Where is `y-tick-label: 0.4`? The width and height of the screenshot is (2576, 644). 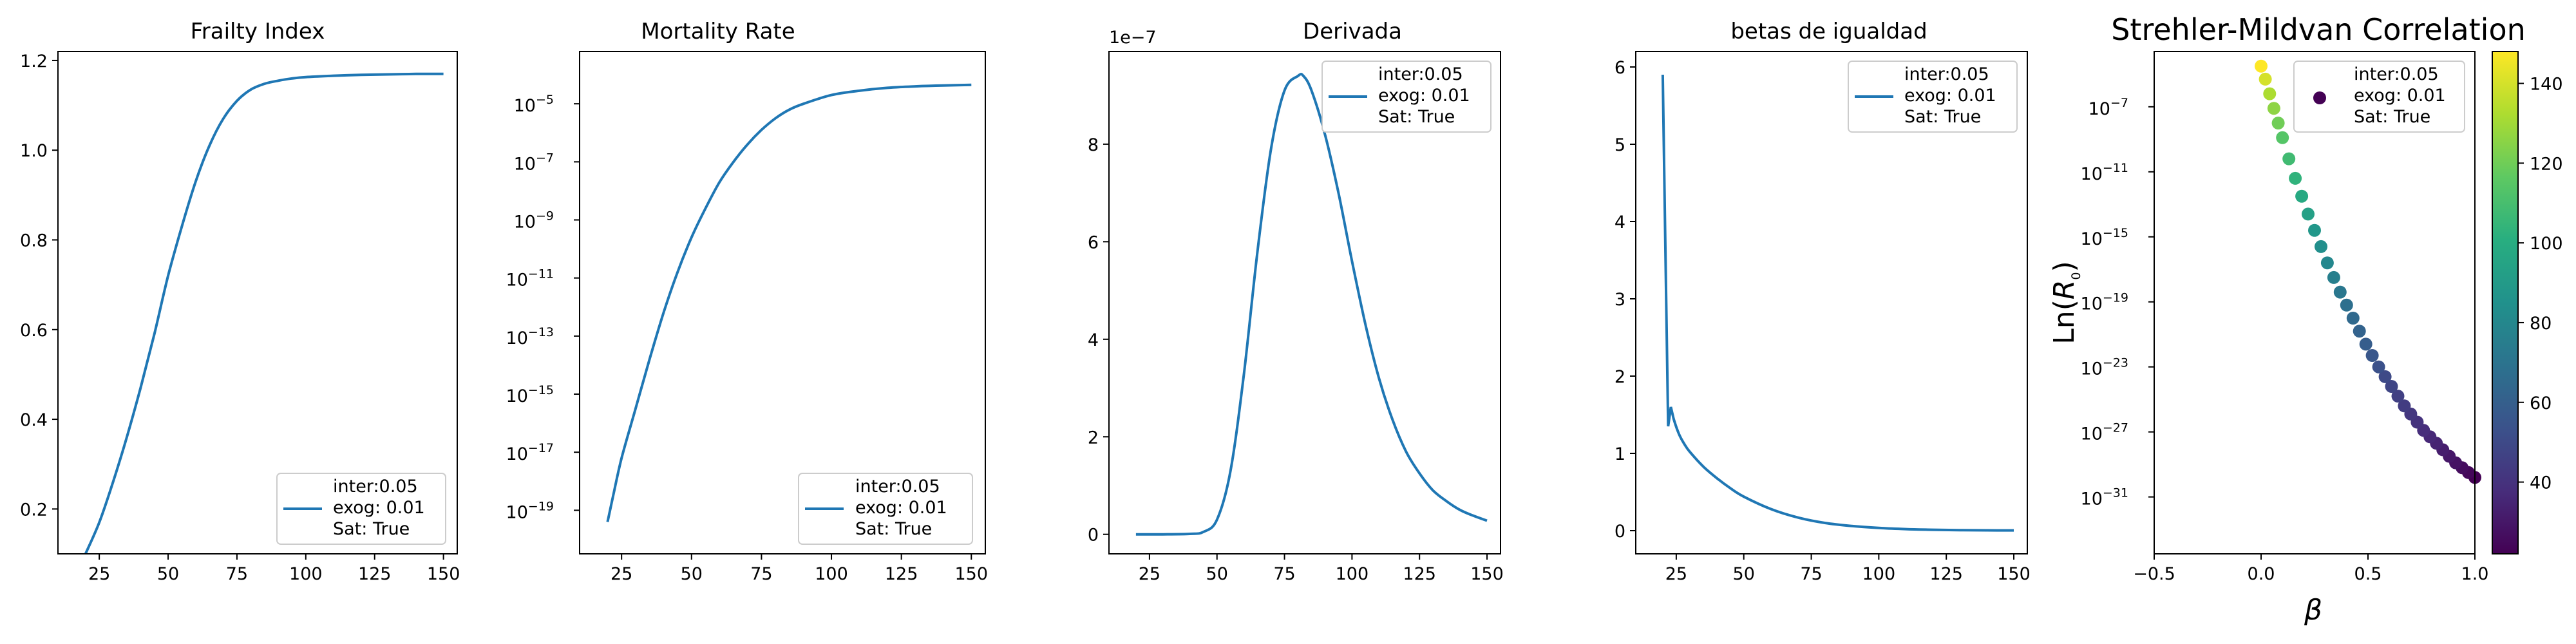
y-tick-label: 0.4 is located at coordinates (34, 420).